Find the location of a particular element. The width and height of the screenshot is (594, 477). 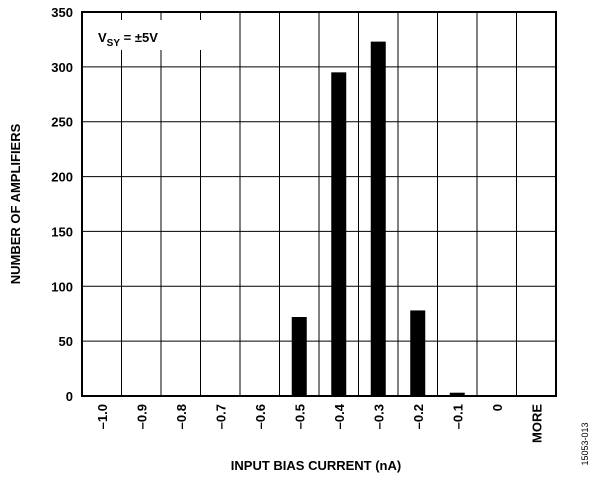

x-tick-label: –0.4 is located at coordinates (339, 416).